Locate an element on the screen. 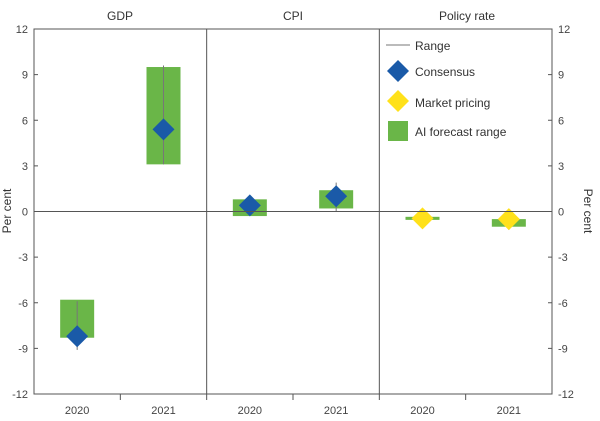  y-axis-title-right: Per cent is located at coordinates (588, 211).